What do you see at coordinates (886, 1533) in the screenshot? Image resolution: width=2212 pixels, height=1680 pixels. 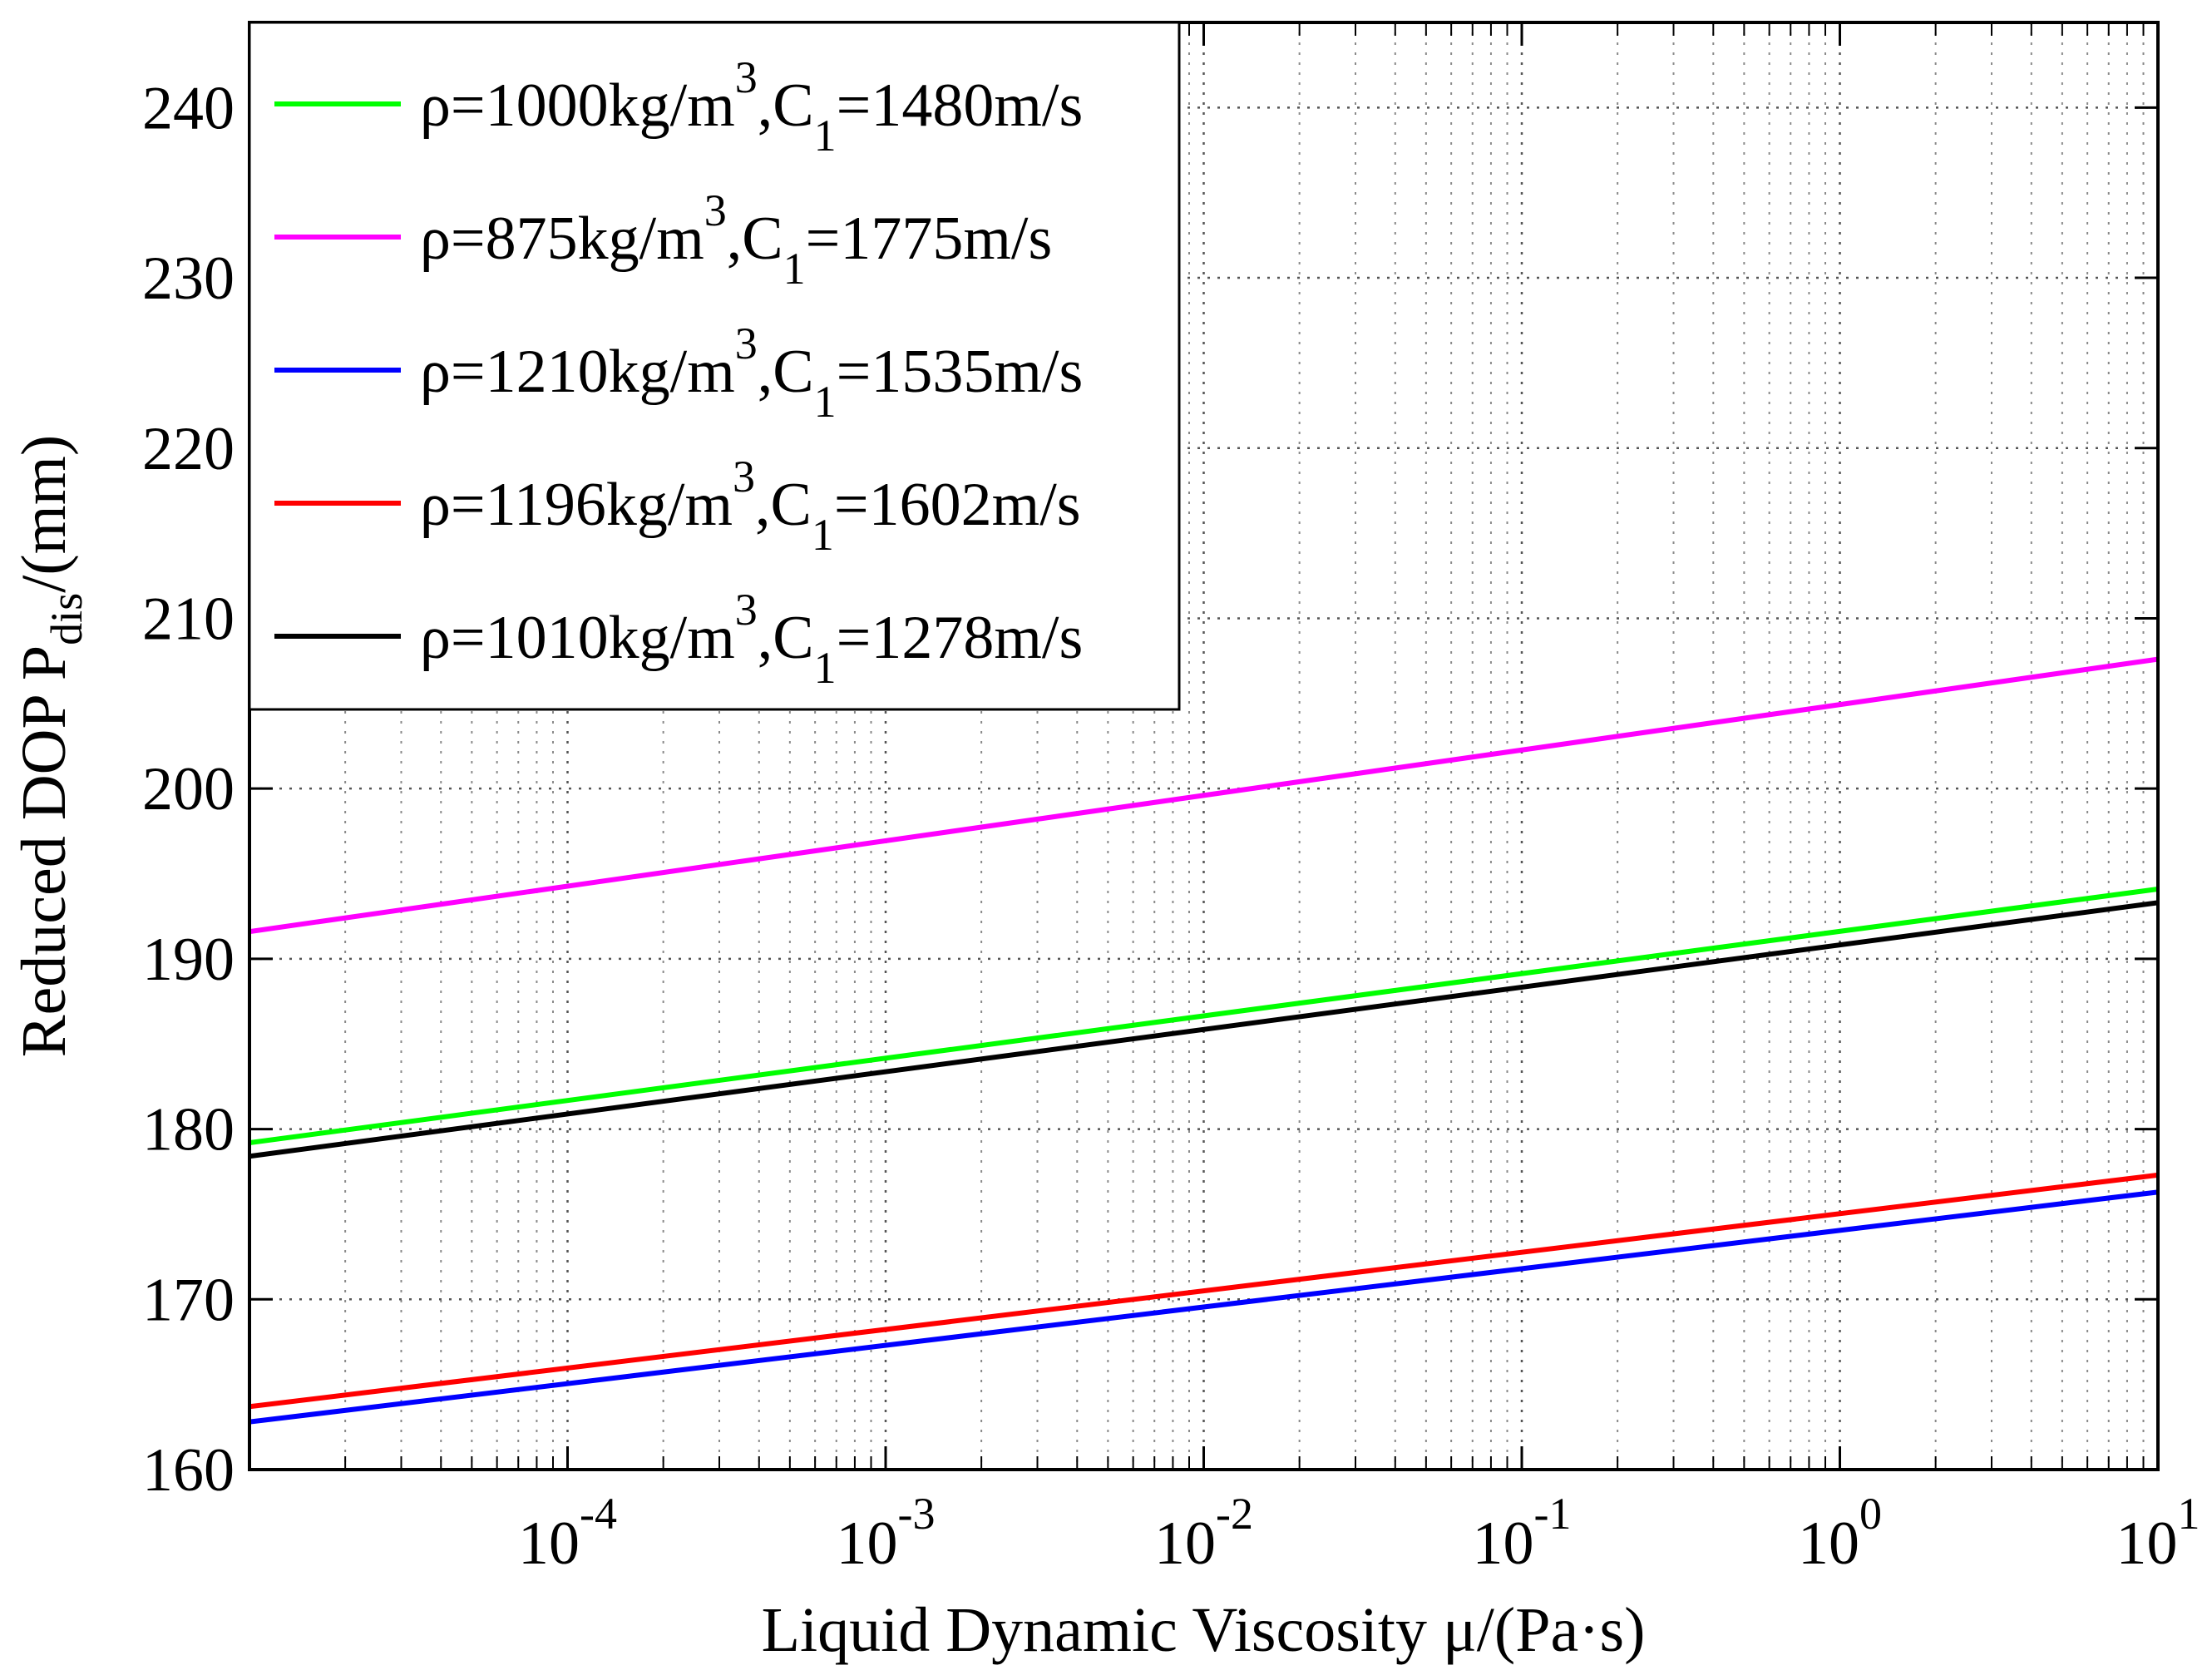 I see `x-tick-label: 10⁻³` at bounding box center [886, 1533].